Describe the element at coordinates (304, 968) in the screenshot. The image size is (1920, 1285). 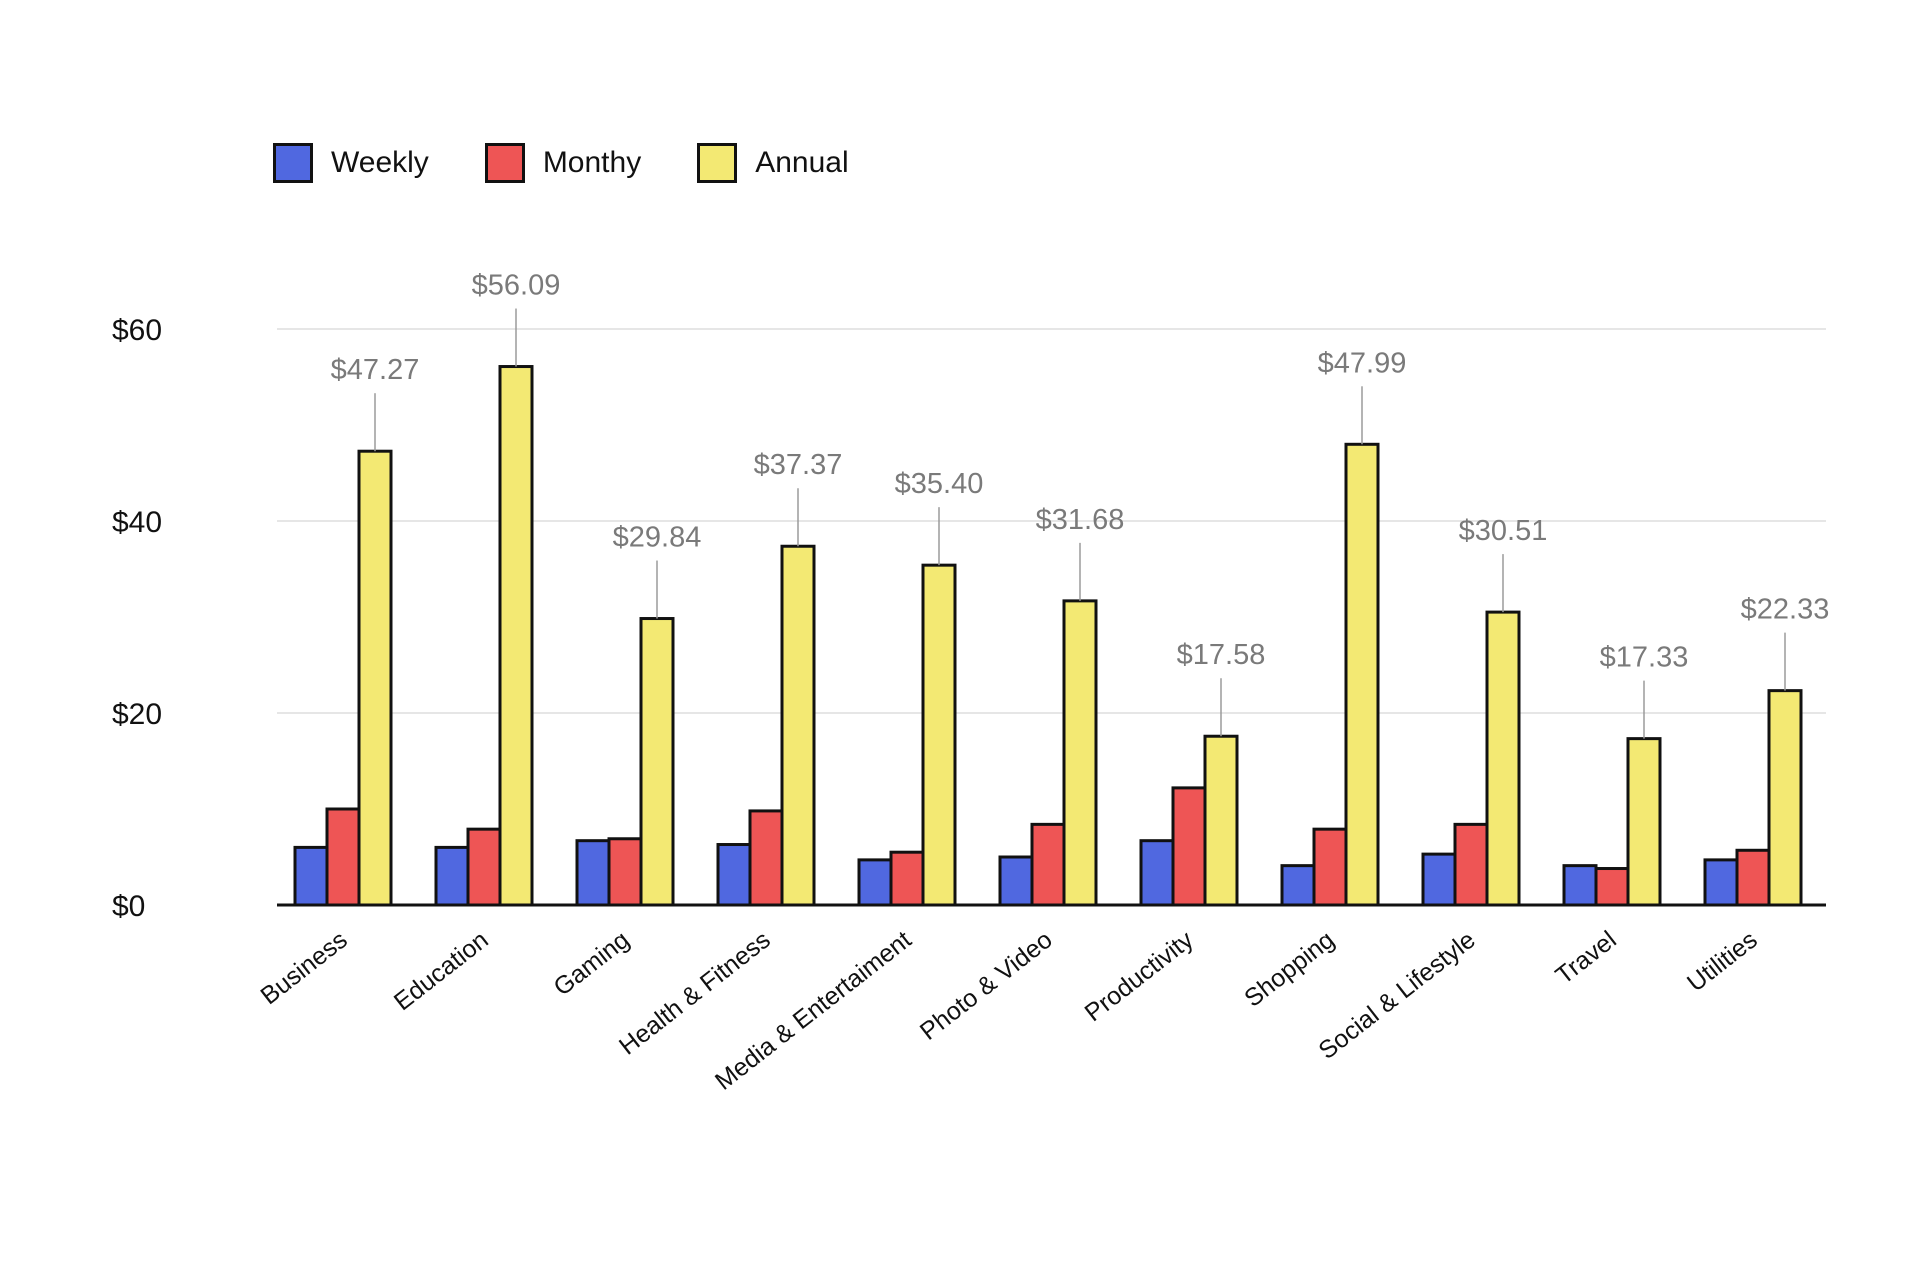
I see `x-tick-label: Business` at that location.